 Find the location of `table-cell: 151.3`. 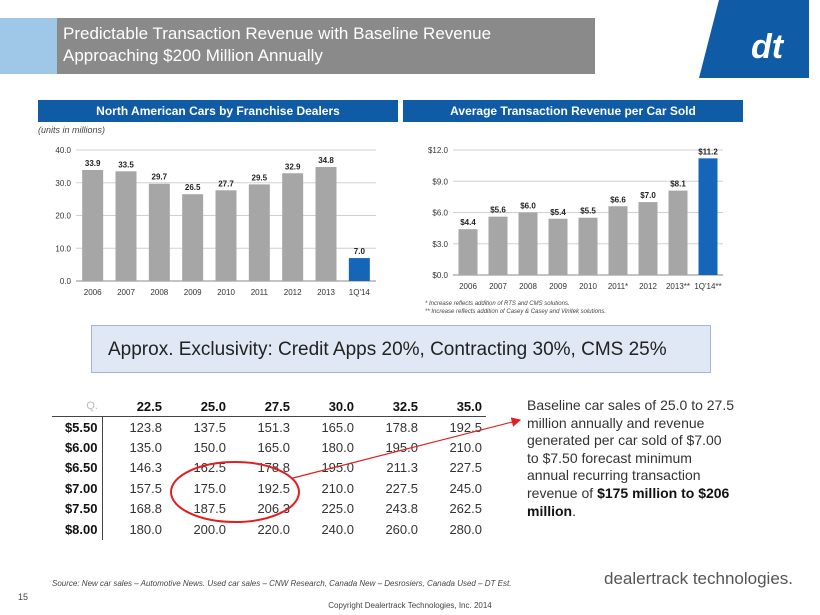

table-cell: 151.3 is located at coordinates (273, 427).